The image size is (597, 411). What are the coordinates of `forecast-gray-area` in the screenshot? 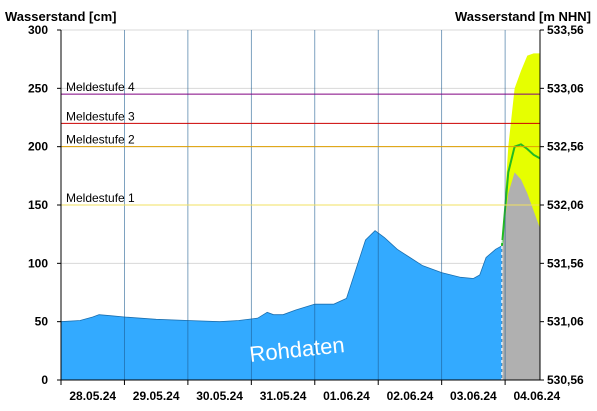 It's located at (520, 276).